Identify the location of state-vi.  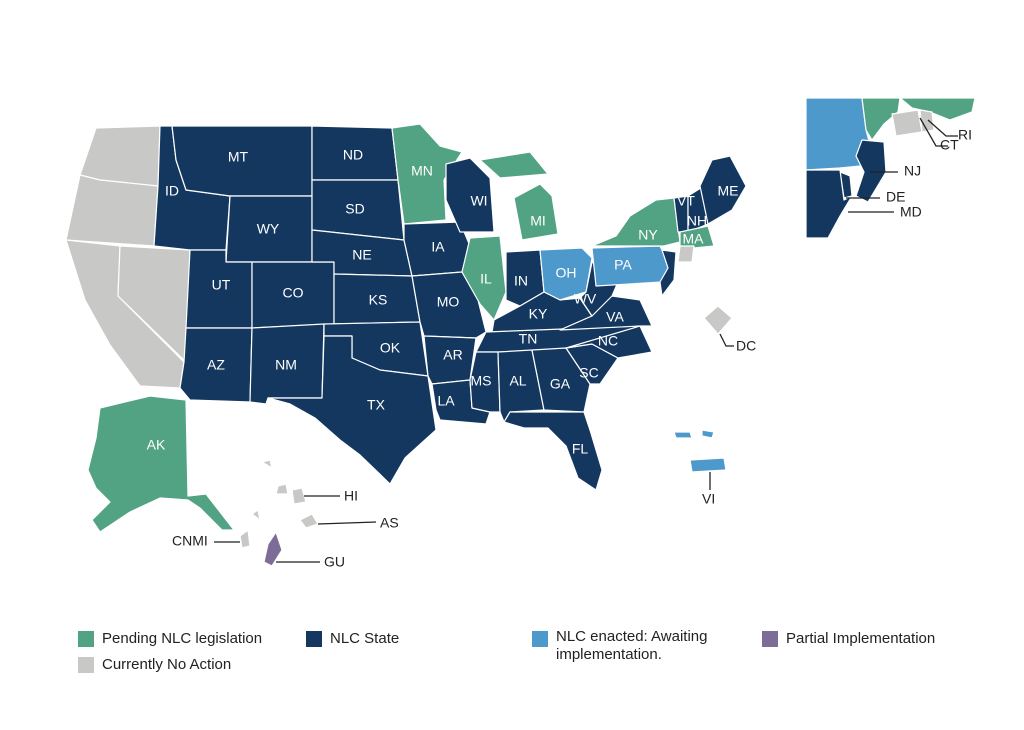
(708, 465).